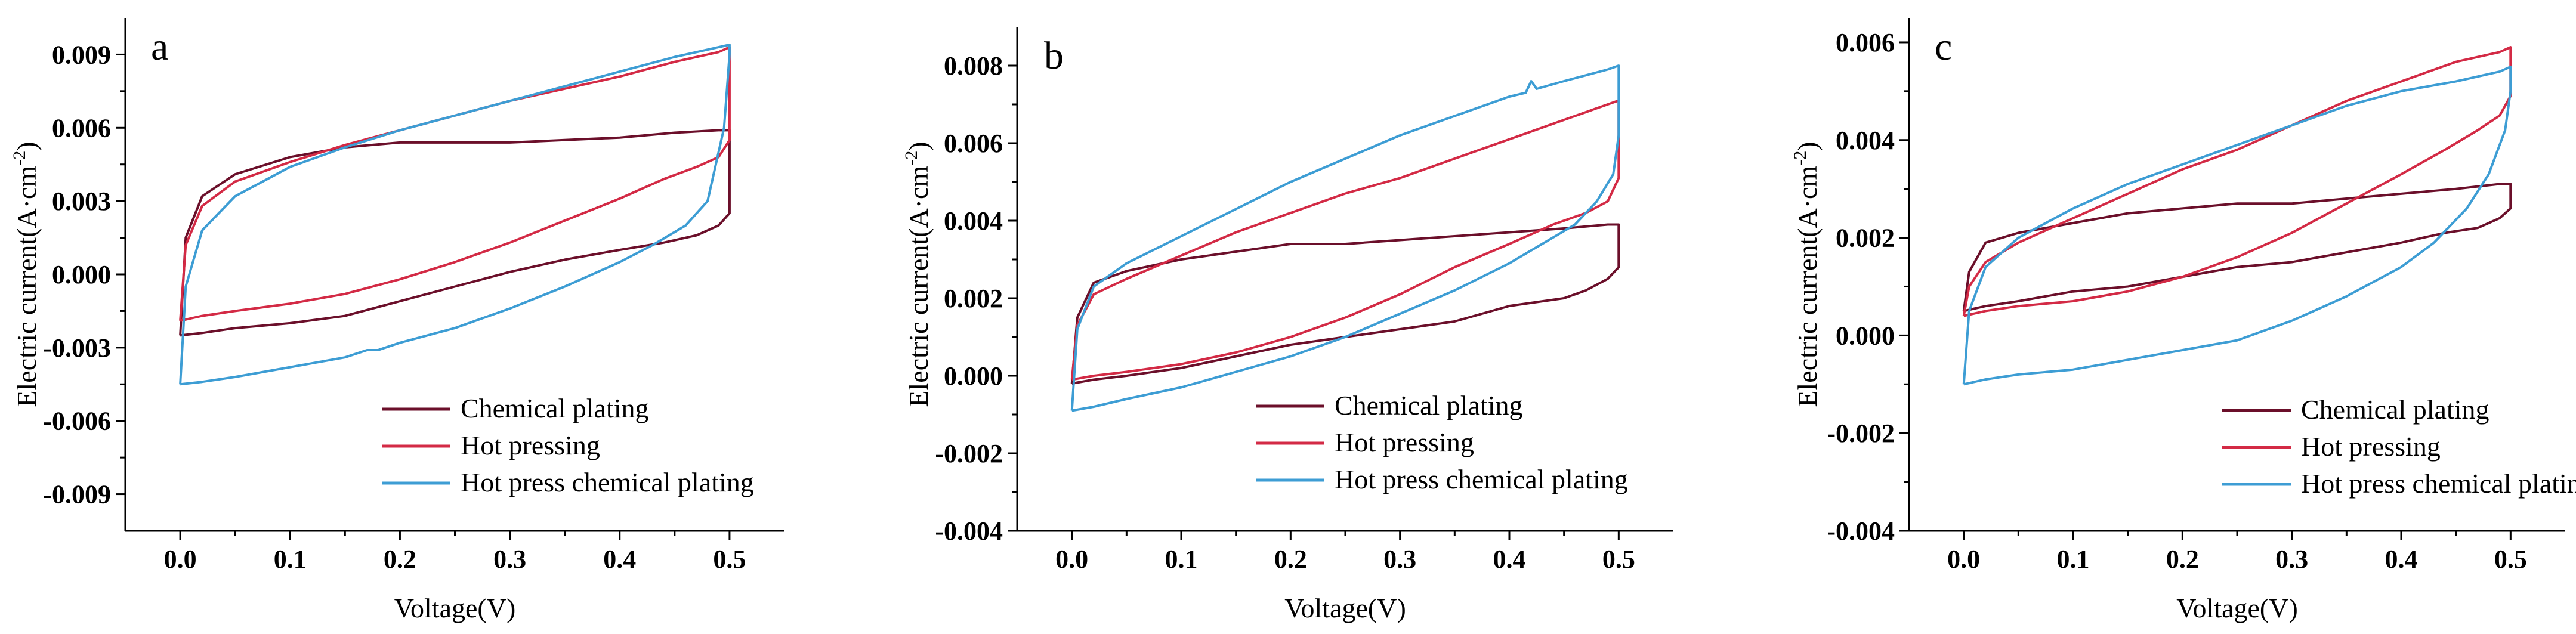  What do you see at coordinates (159, 47) in the screenshot?
I see `panel-letter: a` at bounding box center [159, 47].